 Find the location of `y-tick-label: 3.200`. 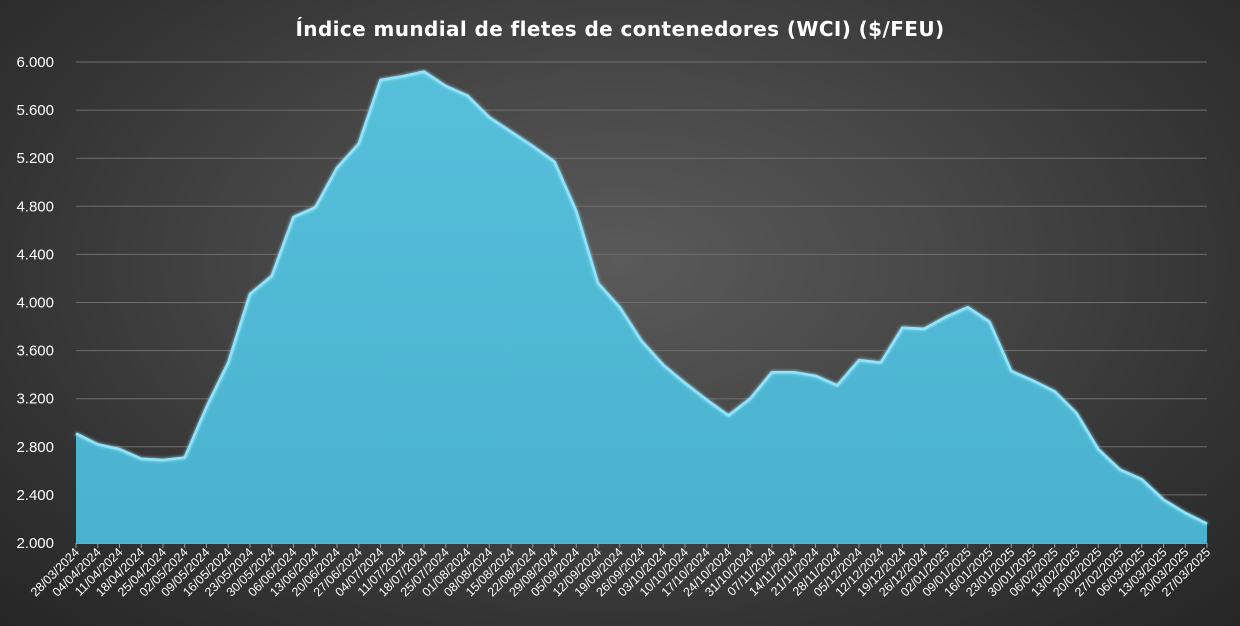

y-tick-label: 3.200 is located at coordinates (35, 399).